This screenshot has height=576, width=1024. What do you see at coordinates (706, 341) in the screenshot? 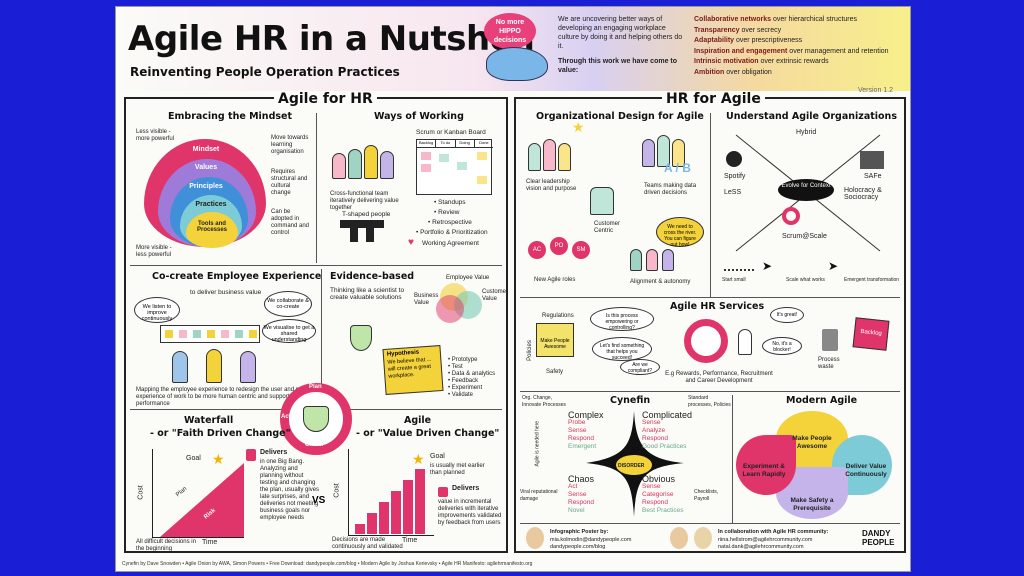
I see `service-cycle` at bounding box center [706, 341].